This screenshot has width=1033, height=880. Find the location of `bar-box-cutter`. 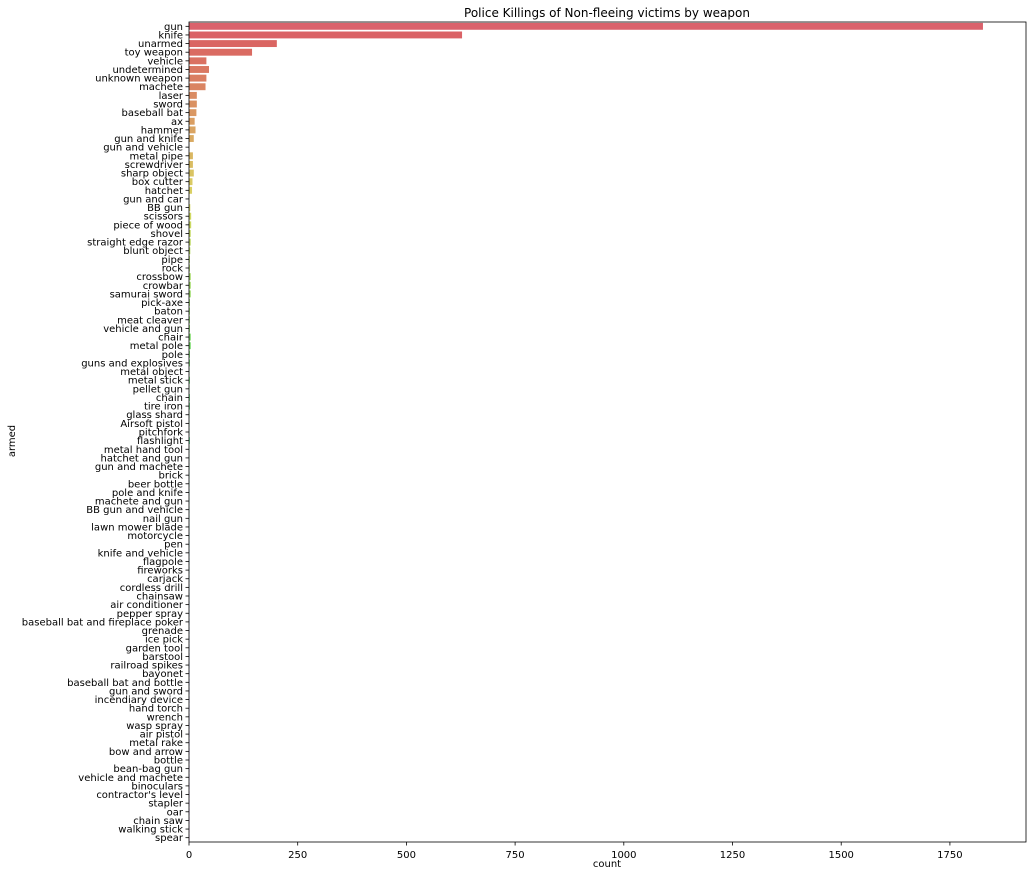

bar-box-cutter is located at coordinates (190, 181).